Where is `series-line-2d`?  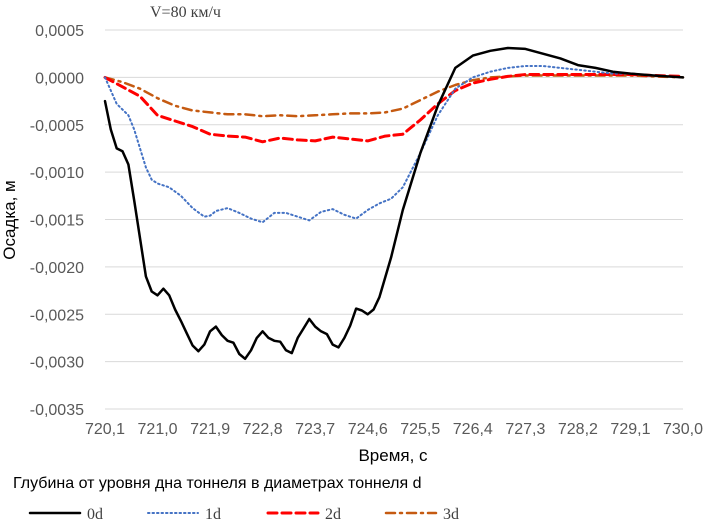 series-line-2d is located at coordinates (394, 108).